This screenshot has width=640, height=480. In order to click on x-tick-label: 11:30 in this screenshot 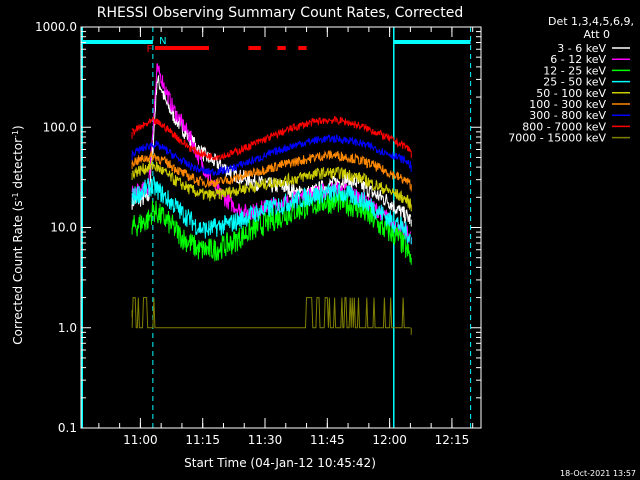, I will do `click(265, 440)`.